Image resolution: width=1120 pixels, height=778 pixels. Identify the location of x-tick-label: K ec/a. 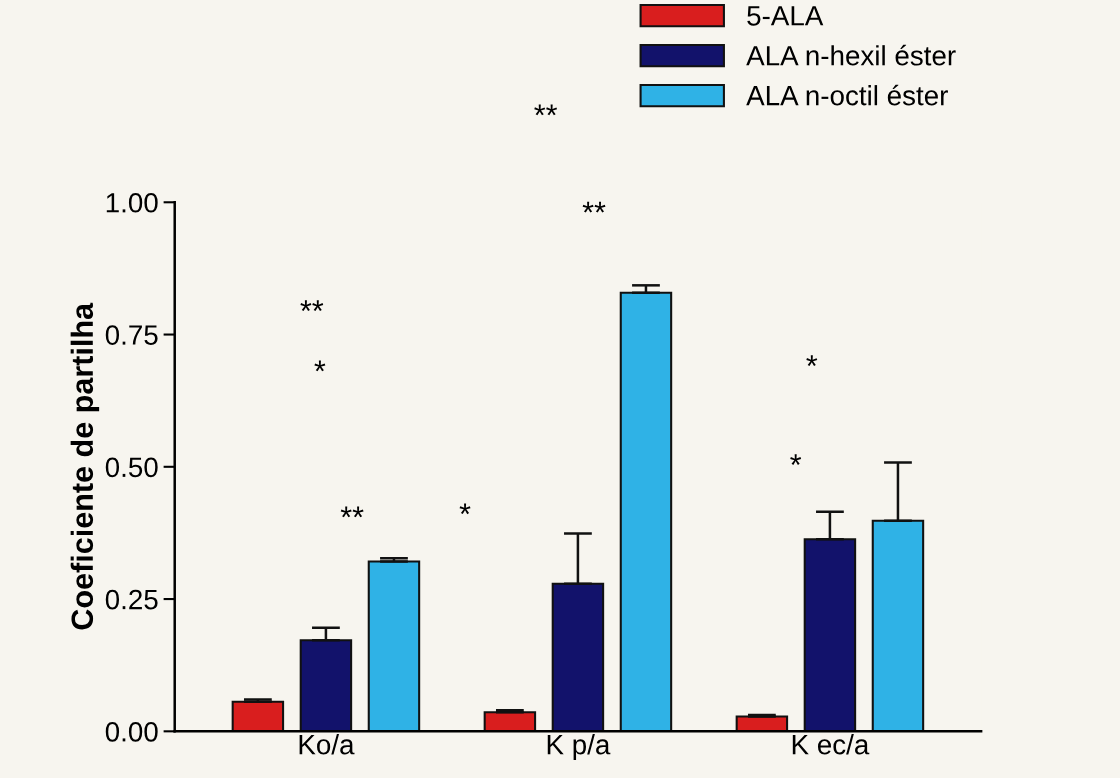
(831, 744).